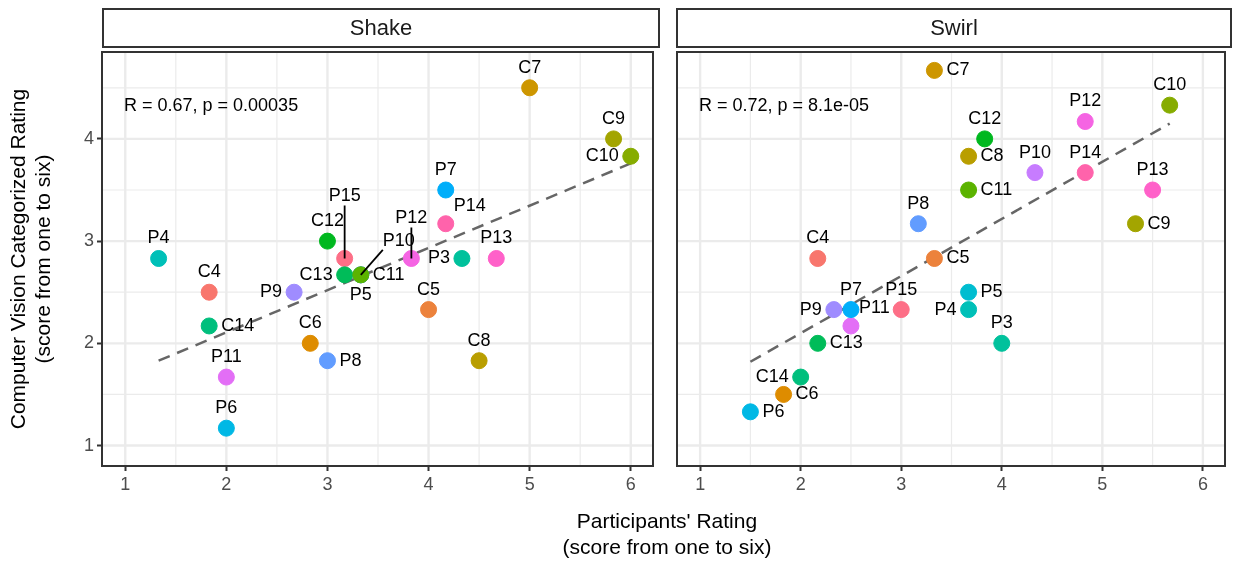 This screenshot has width=1234, height=567. What do you see at coordinates (344, 195) in the screenshot?
I see `text: P15` at bounding box center [344, 195].